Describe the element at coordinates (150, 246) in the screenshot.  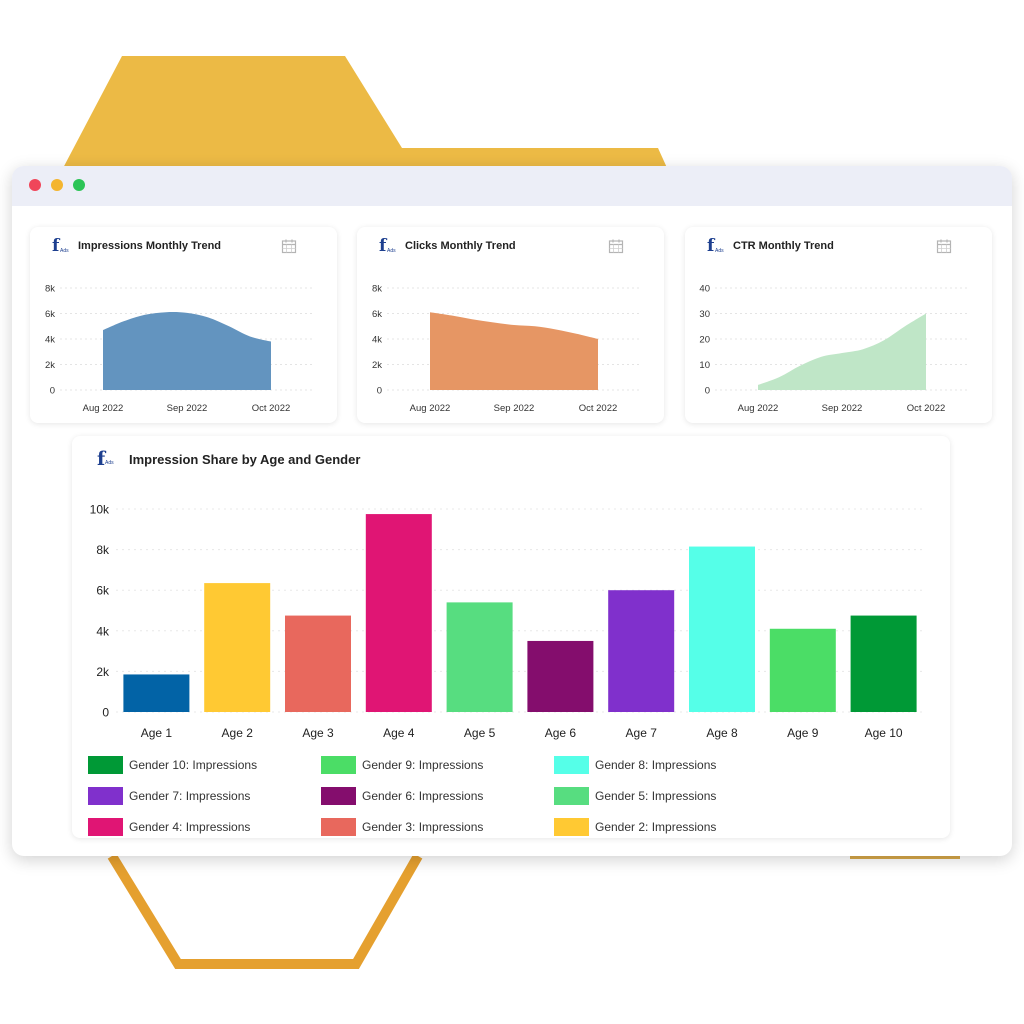
I see `card-title: Impressions Monthly Trend` at that location.